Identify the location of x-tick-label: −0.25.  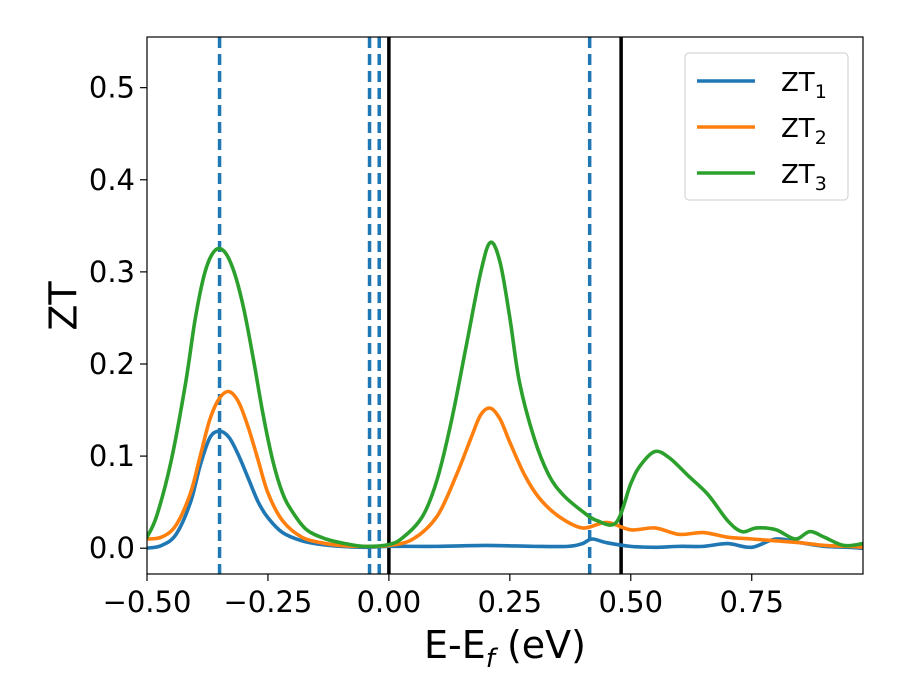
(268, 602).